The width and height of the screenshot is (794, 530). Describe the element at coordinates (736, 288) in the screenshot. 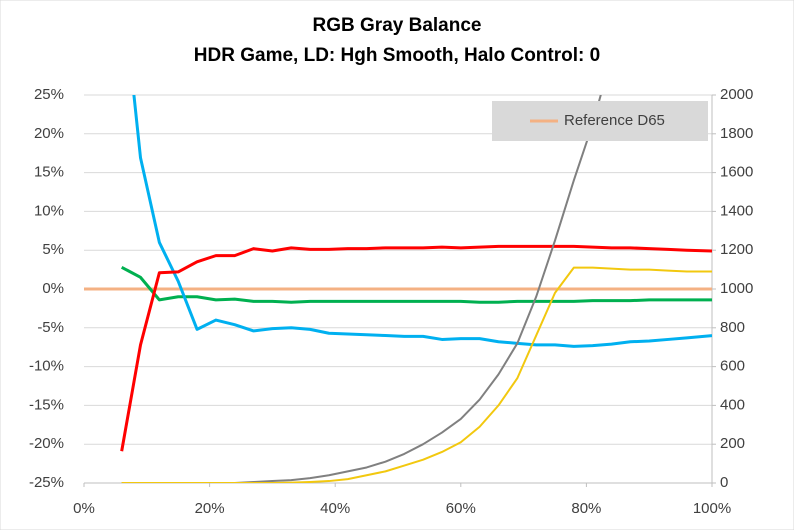

I see `y2-tick-label: 1000` at that location.